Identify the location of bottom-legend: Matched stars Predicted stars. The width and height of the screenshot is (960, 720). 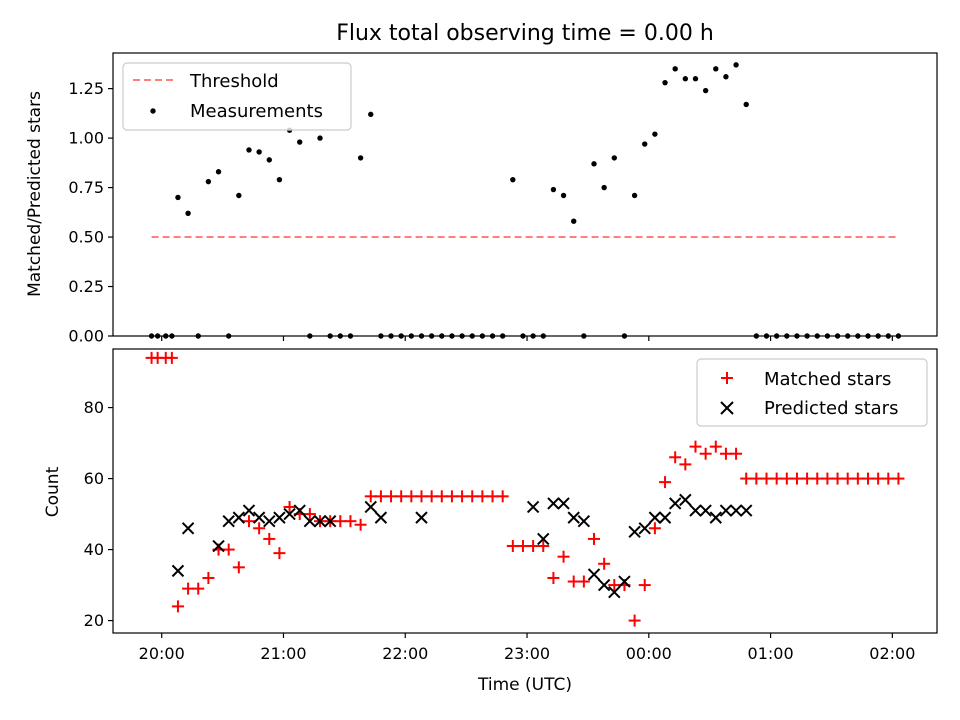
(812, 392).